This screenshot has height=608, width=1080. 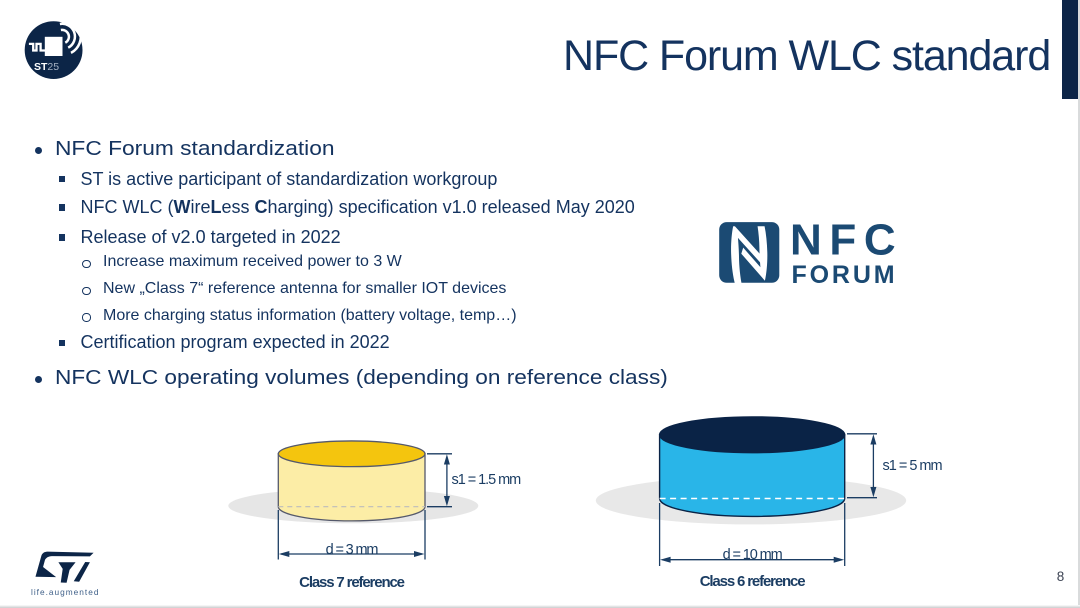 I want to click on svg-text: ST25, so click(x=46, y=67).